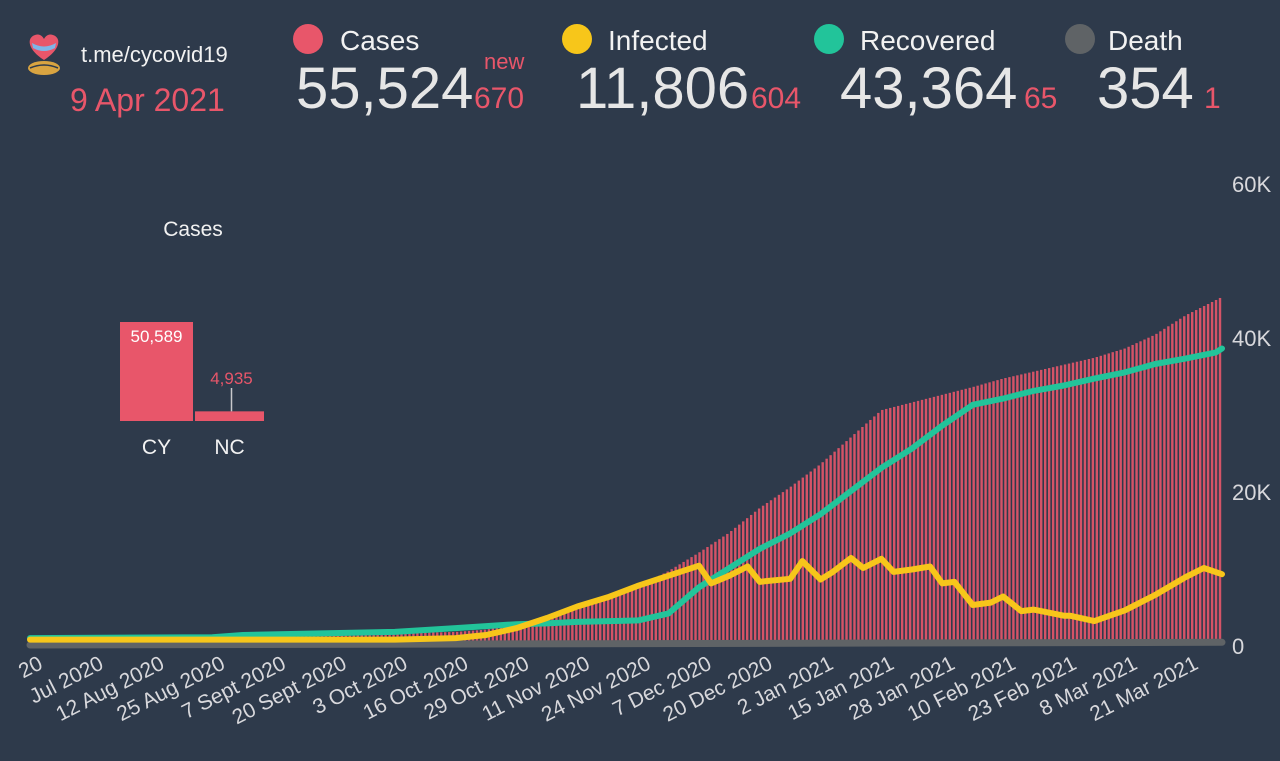 This screenshot has width=1280, height=761. What do you see at coordinates (929, 88) in the screenshot?
I see `recovered-value: 43,364` at bounding box center [929, 88].